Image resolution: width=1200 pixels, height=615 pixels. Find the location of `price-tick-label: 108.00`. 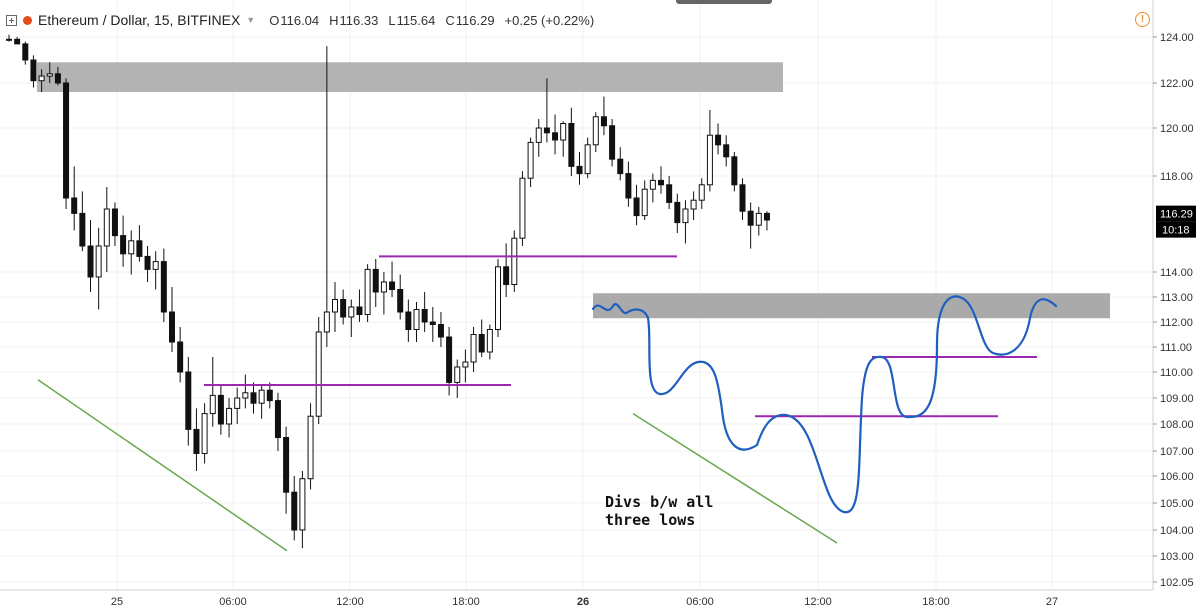

price-tick-label: 108.00 is located at coordinates (1177, 425).